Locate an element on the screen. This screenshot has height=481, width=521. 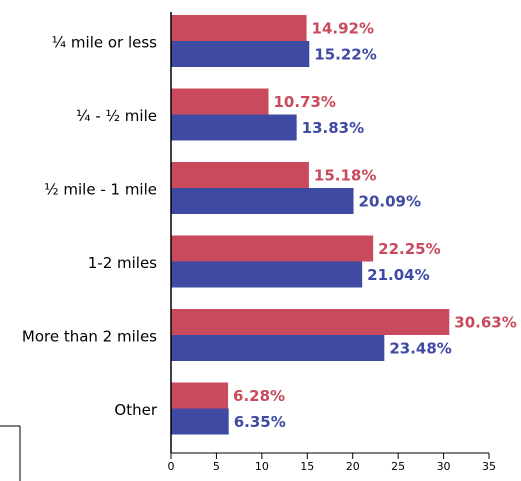
data-label-series-1: 30.63% is located at coordinates (485, 323).